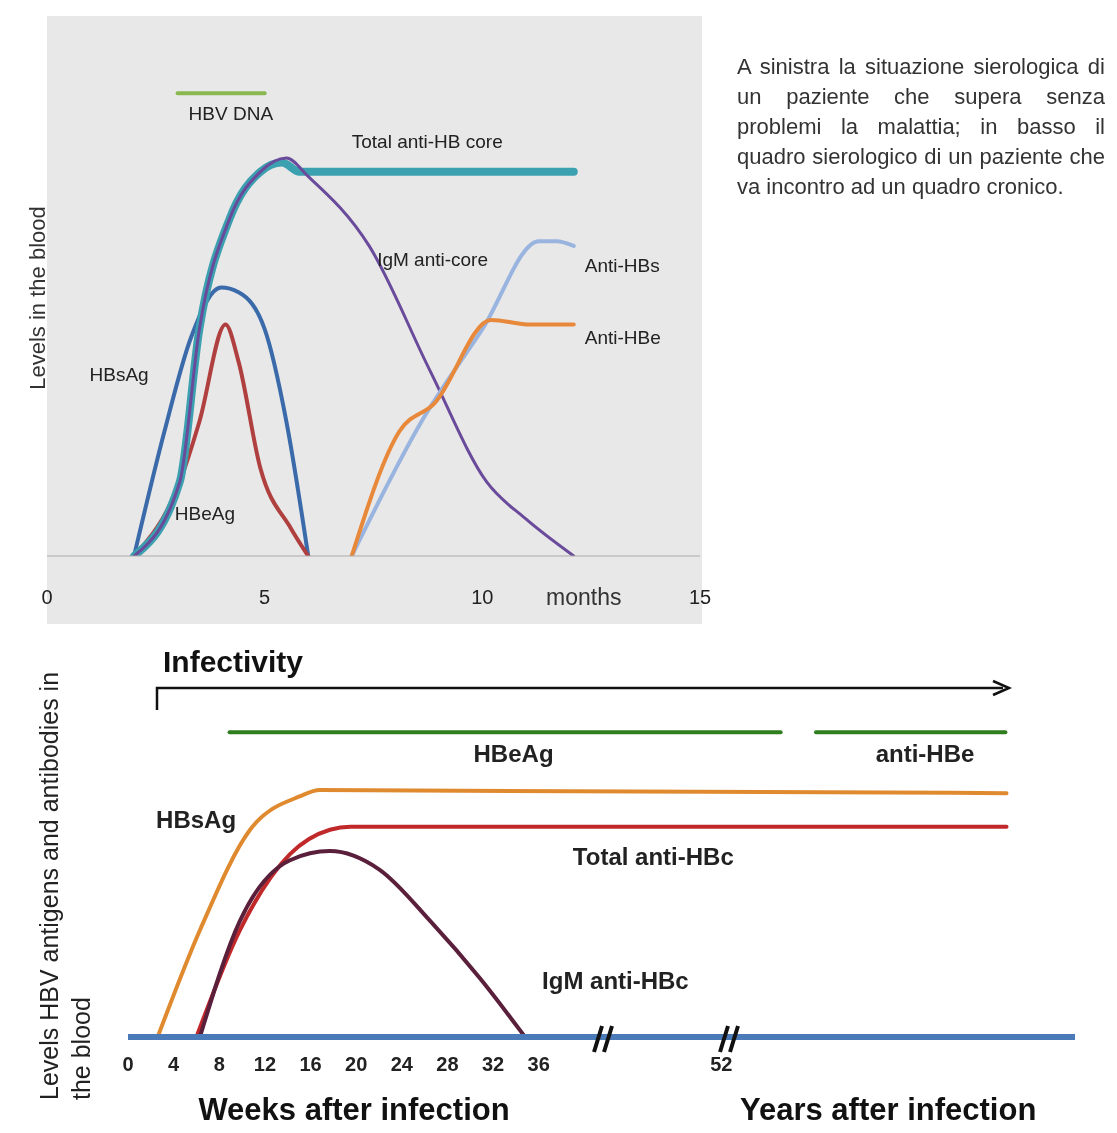 The image size is (1117, 1133). What do you see at coordinates (356, 1064) in the screenshot?
I see `x-tick-label: 20` at bounding box center [356, 1064].